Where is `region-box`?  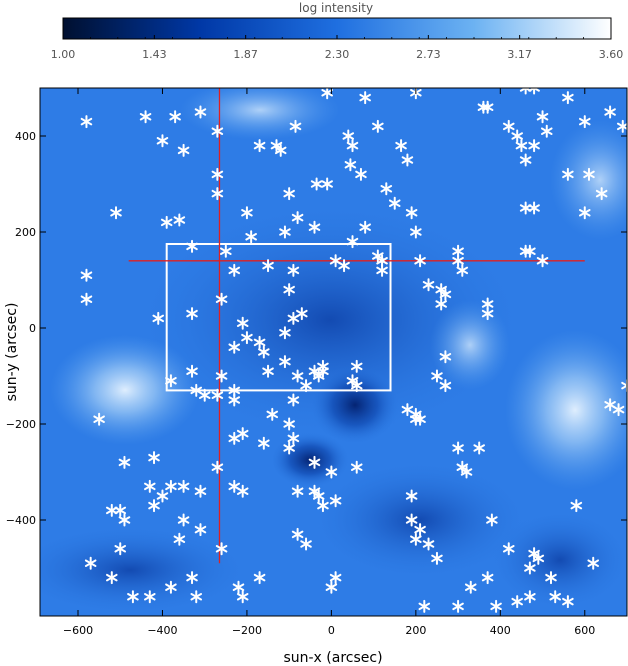
region-box is located at coordinates (278, 317).